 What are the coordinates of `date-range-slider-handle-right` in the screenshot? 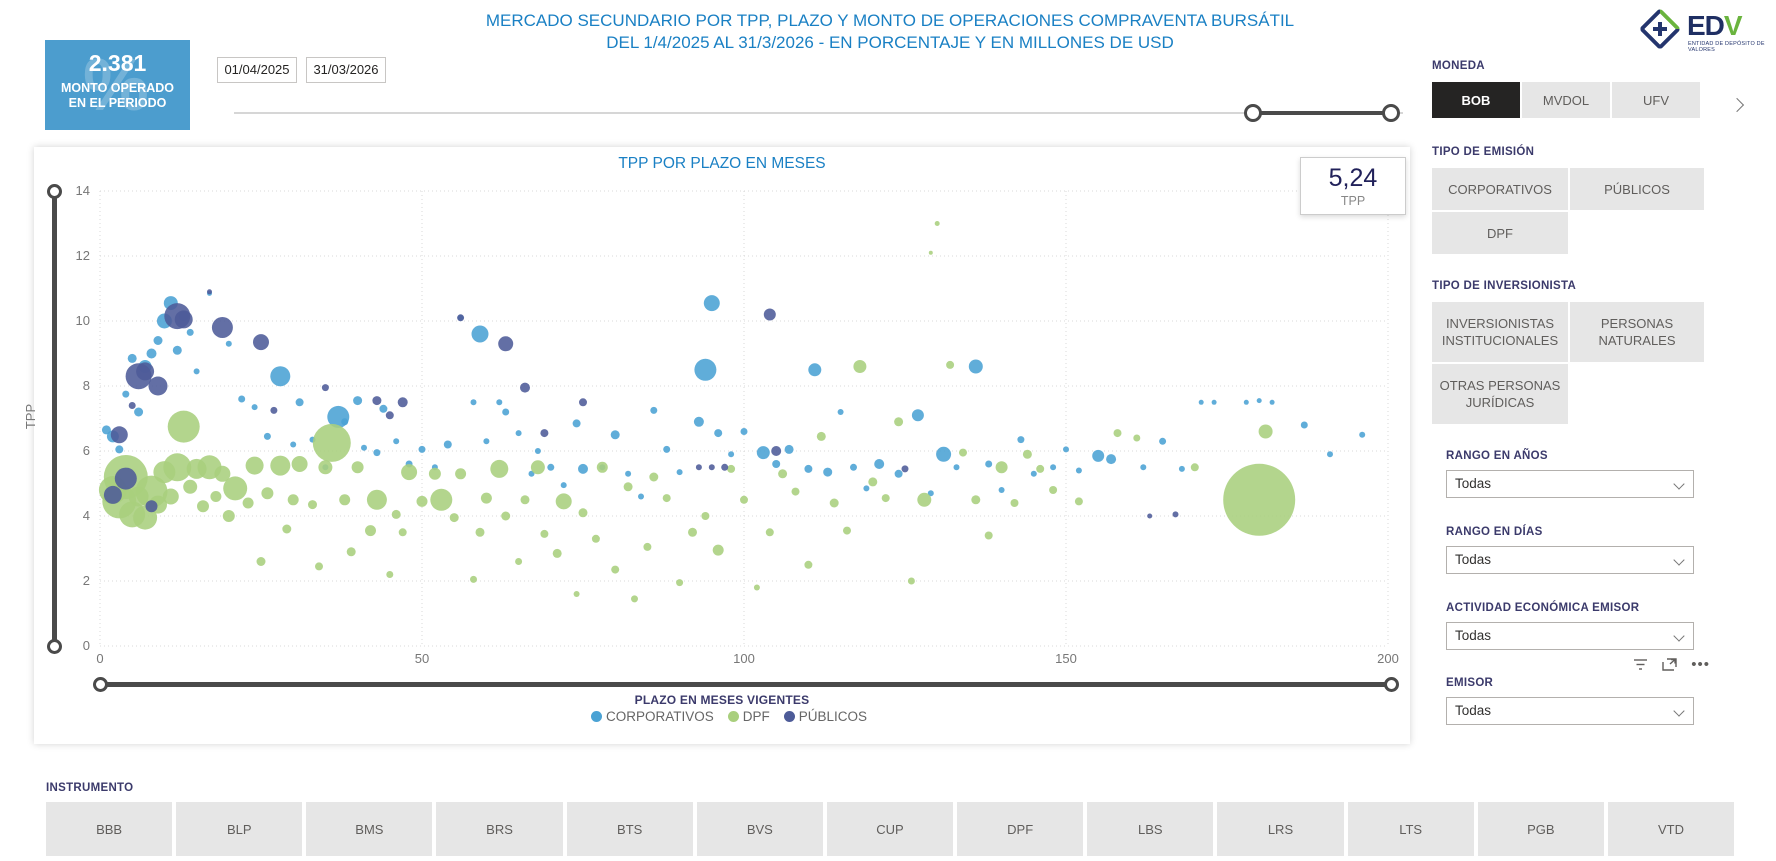 It's located at (1391, 113).